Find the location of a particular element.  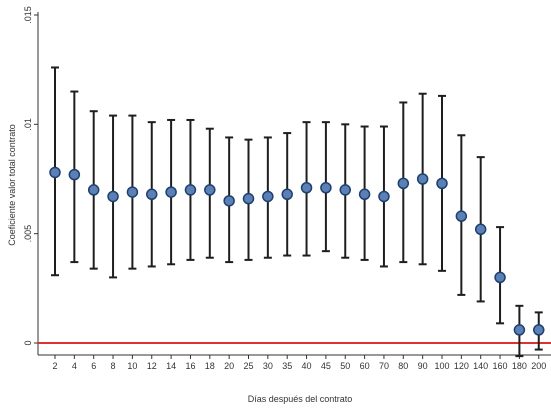

x-tick-label: 18 is located at coordinates (210, 366).